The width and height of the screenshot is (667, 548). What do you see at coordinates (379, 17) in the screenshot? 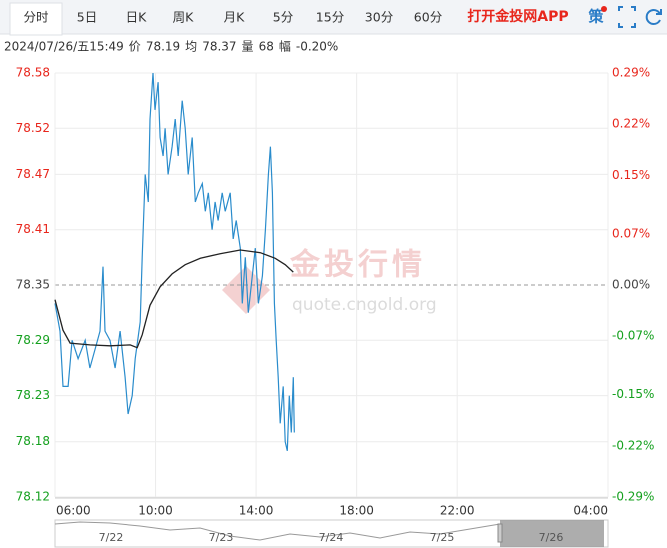
I see `tab: 30分` at bounding box center [379, 17].